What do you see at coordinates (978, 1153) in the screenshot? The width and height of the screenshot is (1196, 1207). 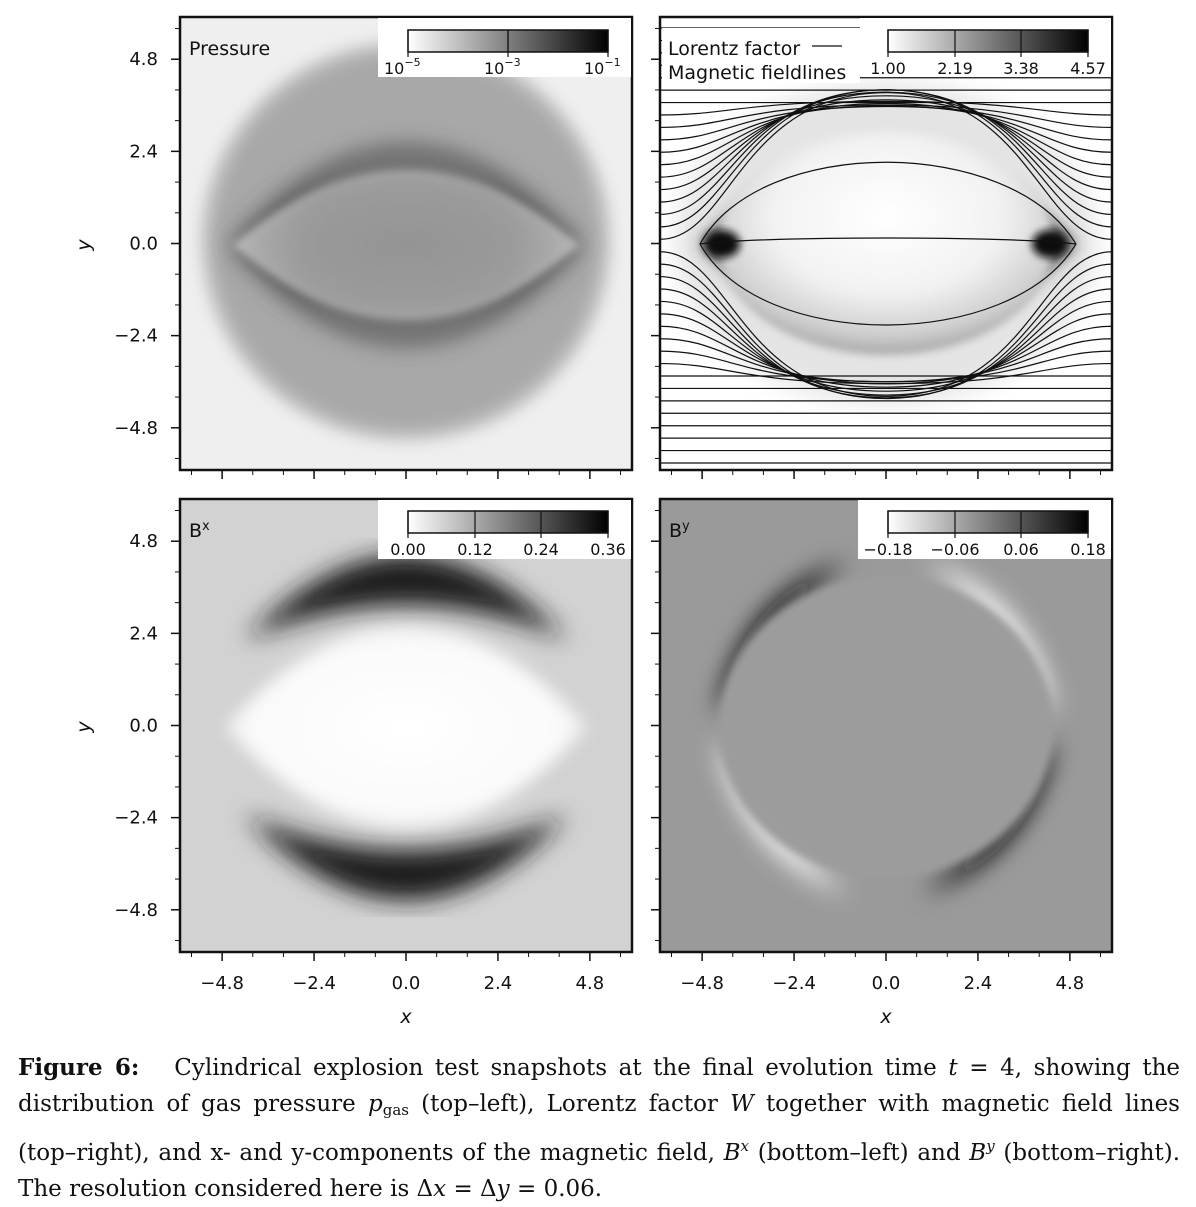 I see `caption-by-symbol: B` at bounding box center [978, 1153].